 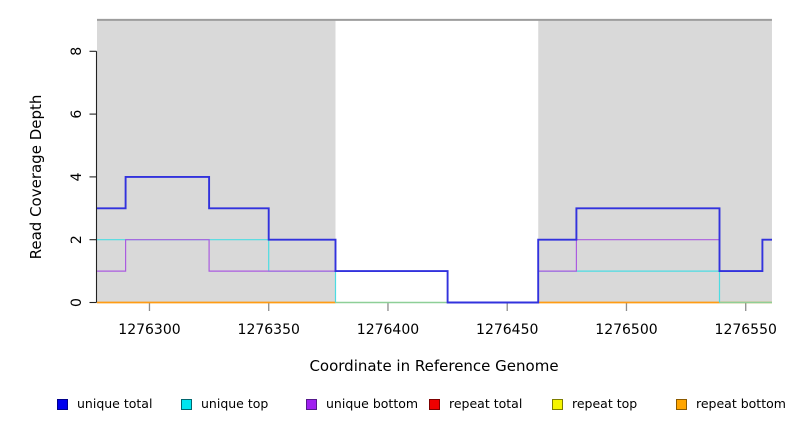 What do you see at coordinates (626, 330) in the screenshot?
I see `x-tick-label: 1276500` at bounding box center [626, 330].